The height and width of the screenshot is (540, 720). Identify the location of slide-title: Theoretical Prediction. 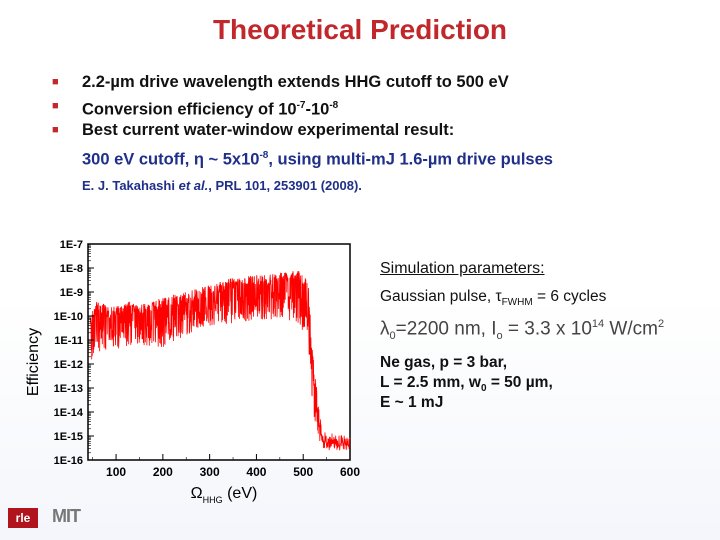
(360, 29).